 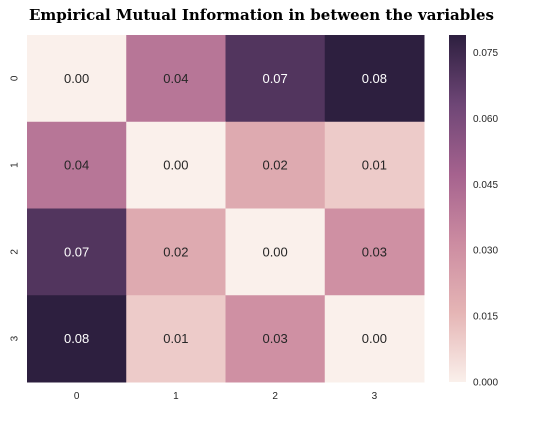 What do you see at coordinates (485, 185) in the screenshot?
I see `colorbar-tick-label: 0.045` at bounding box center [485, 185].